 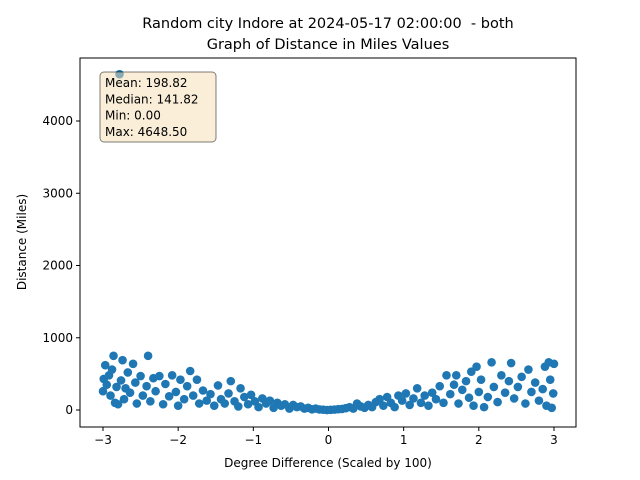 What do you see at coordinates (328, 463) in the screenshot?
I see `x-axis-label: Degree Difference (Scaled by 100)` at bounding box center [328, 463].